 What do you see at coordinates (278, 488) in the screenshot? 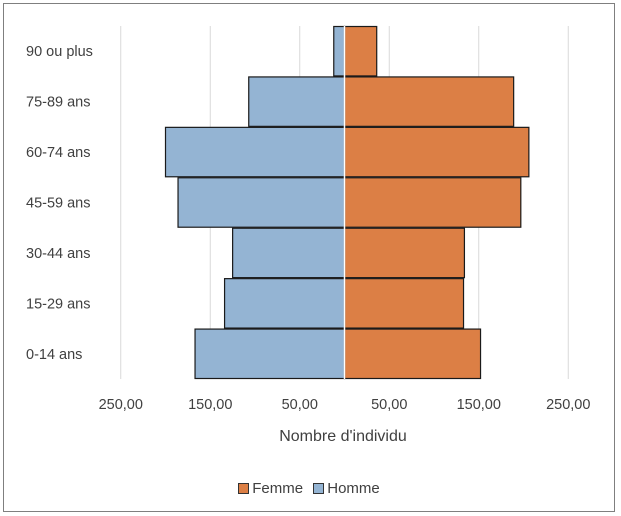
I see `legend-label-femme: Femme` at bounding box center [278, 488].